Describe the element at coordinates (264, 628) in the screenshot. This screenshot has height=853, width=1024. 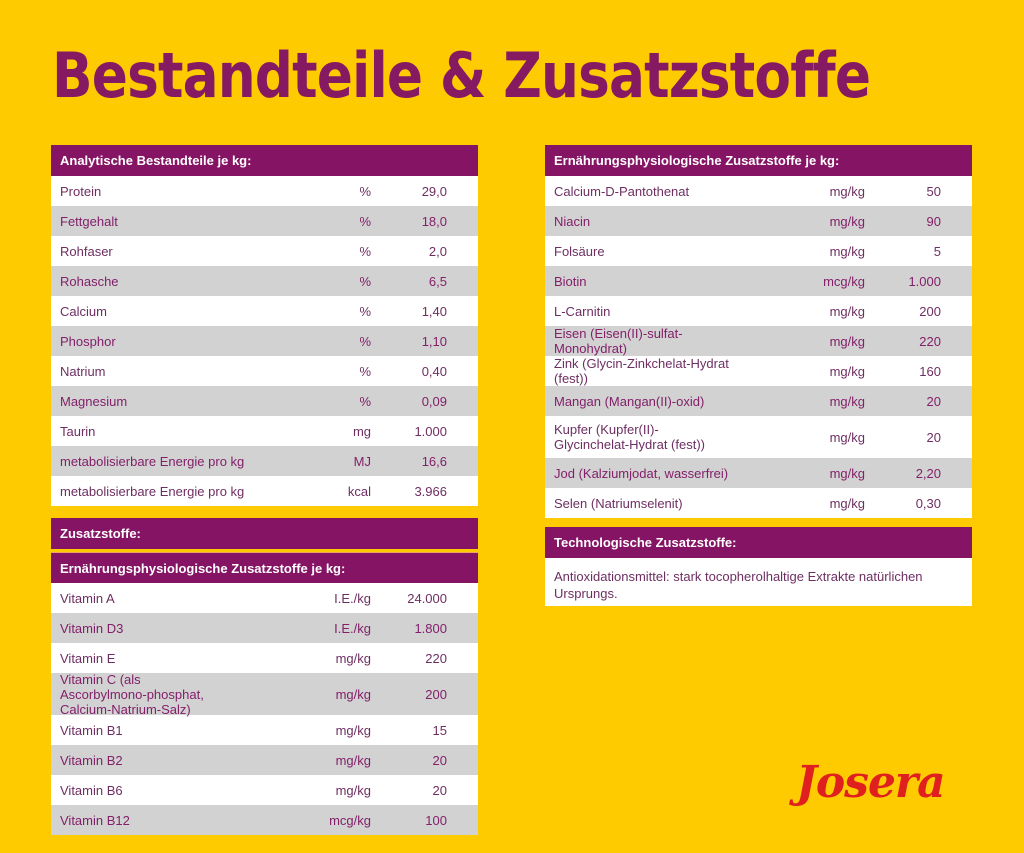
I see `table-row: Vitamin D3 I.E./kg 1.800` at that location.